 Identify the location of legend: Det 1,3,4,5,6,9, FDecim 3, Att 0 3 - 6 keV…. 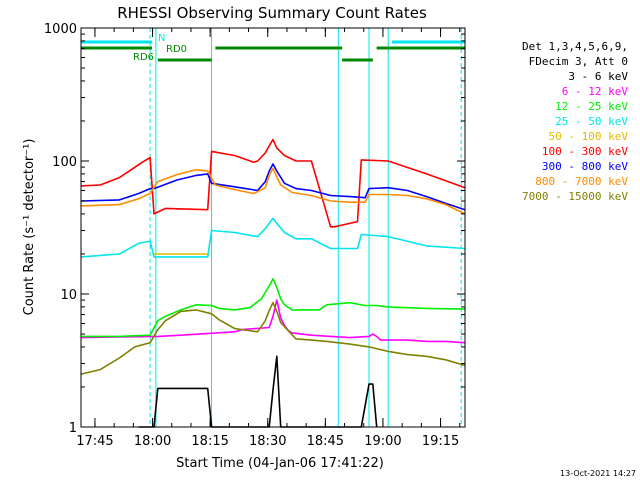
(575, 121).